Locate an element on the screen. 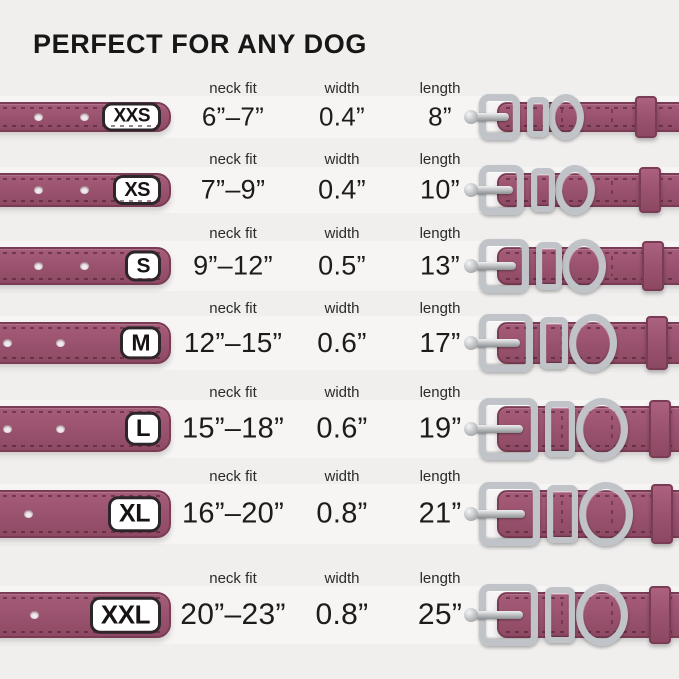  size-badge: S is located at coordinates (143, 266).